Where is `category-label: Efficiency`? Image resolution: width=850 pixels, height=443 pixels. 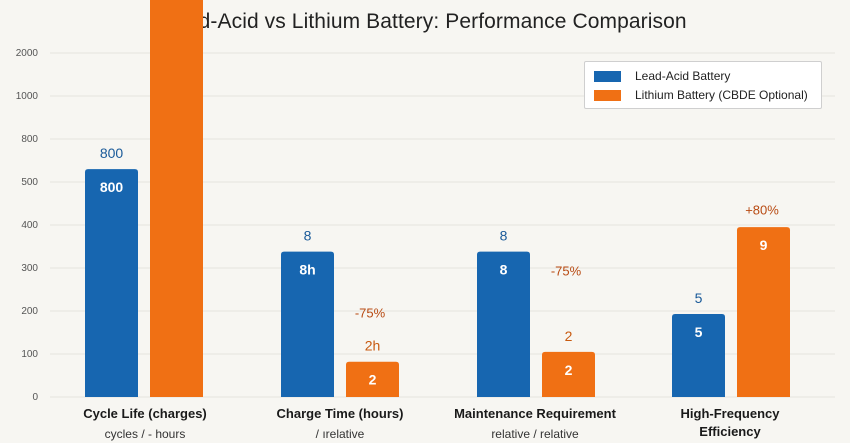 category-label: Efficiency is located at coordinates (730, 431).